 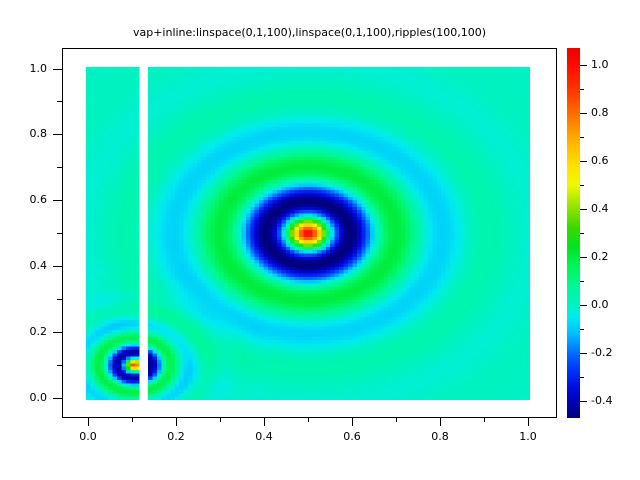 I want to click on colorbar-tick-label: 0.8, so click(x=600, y=112).